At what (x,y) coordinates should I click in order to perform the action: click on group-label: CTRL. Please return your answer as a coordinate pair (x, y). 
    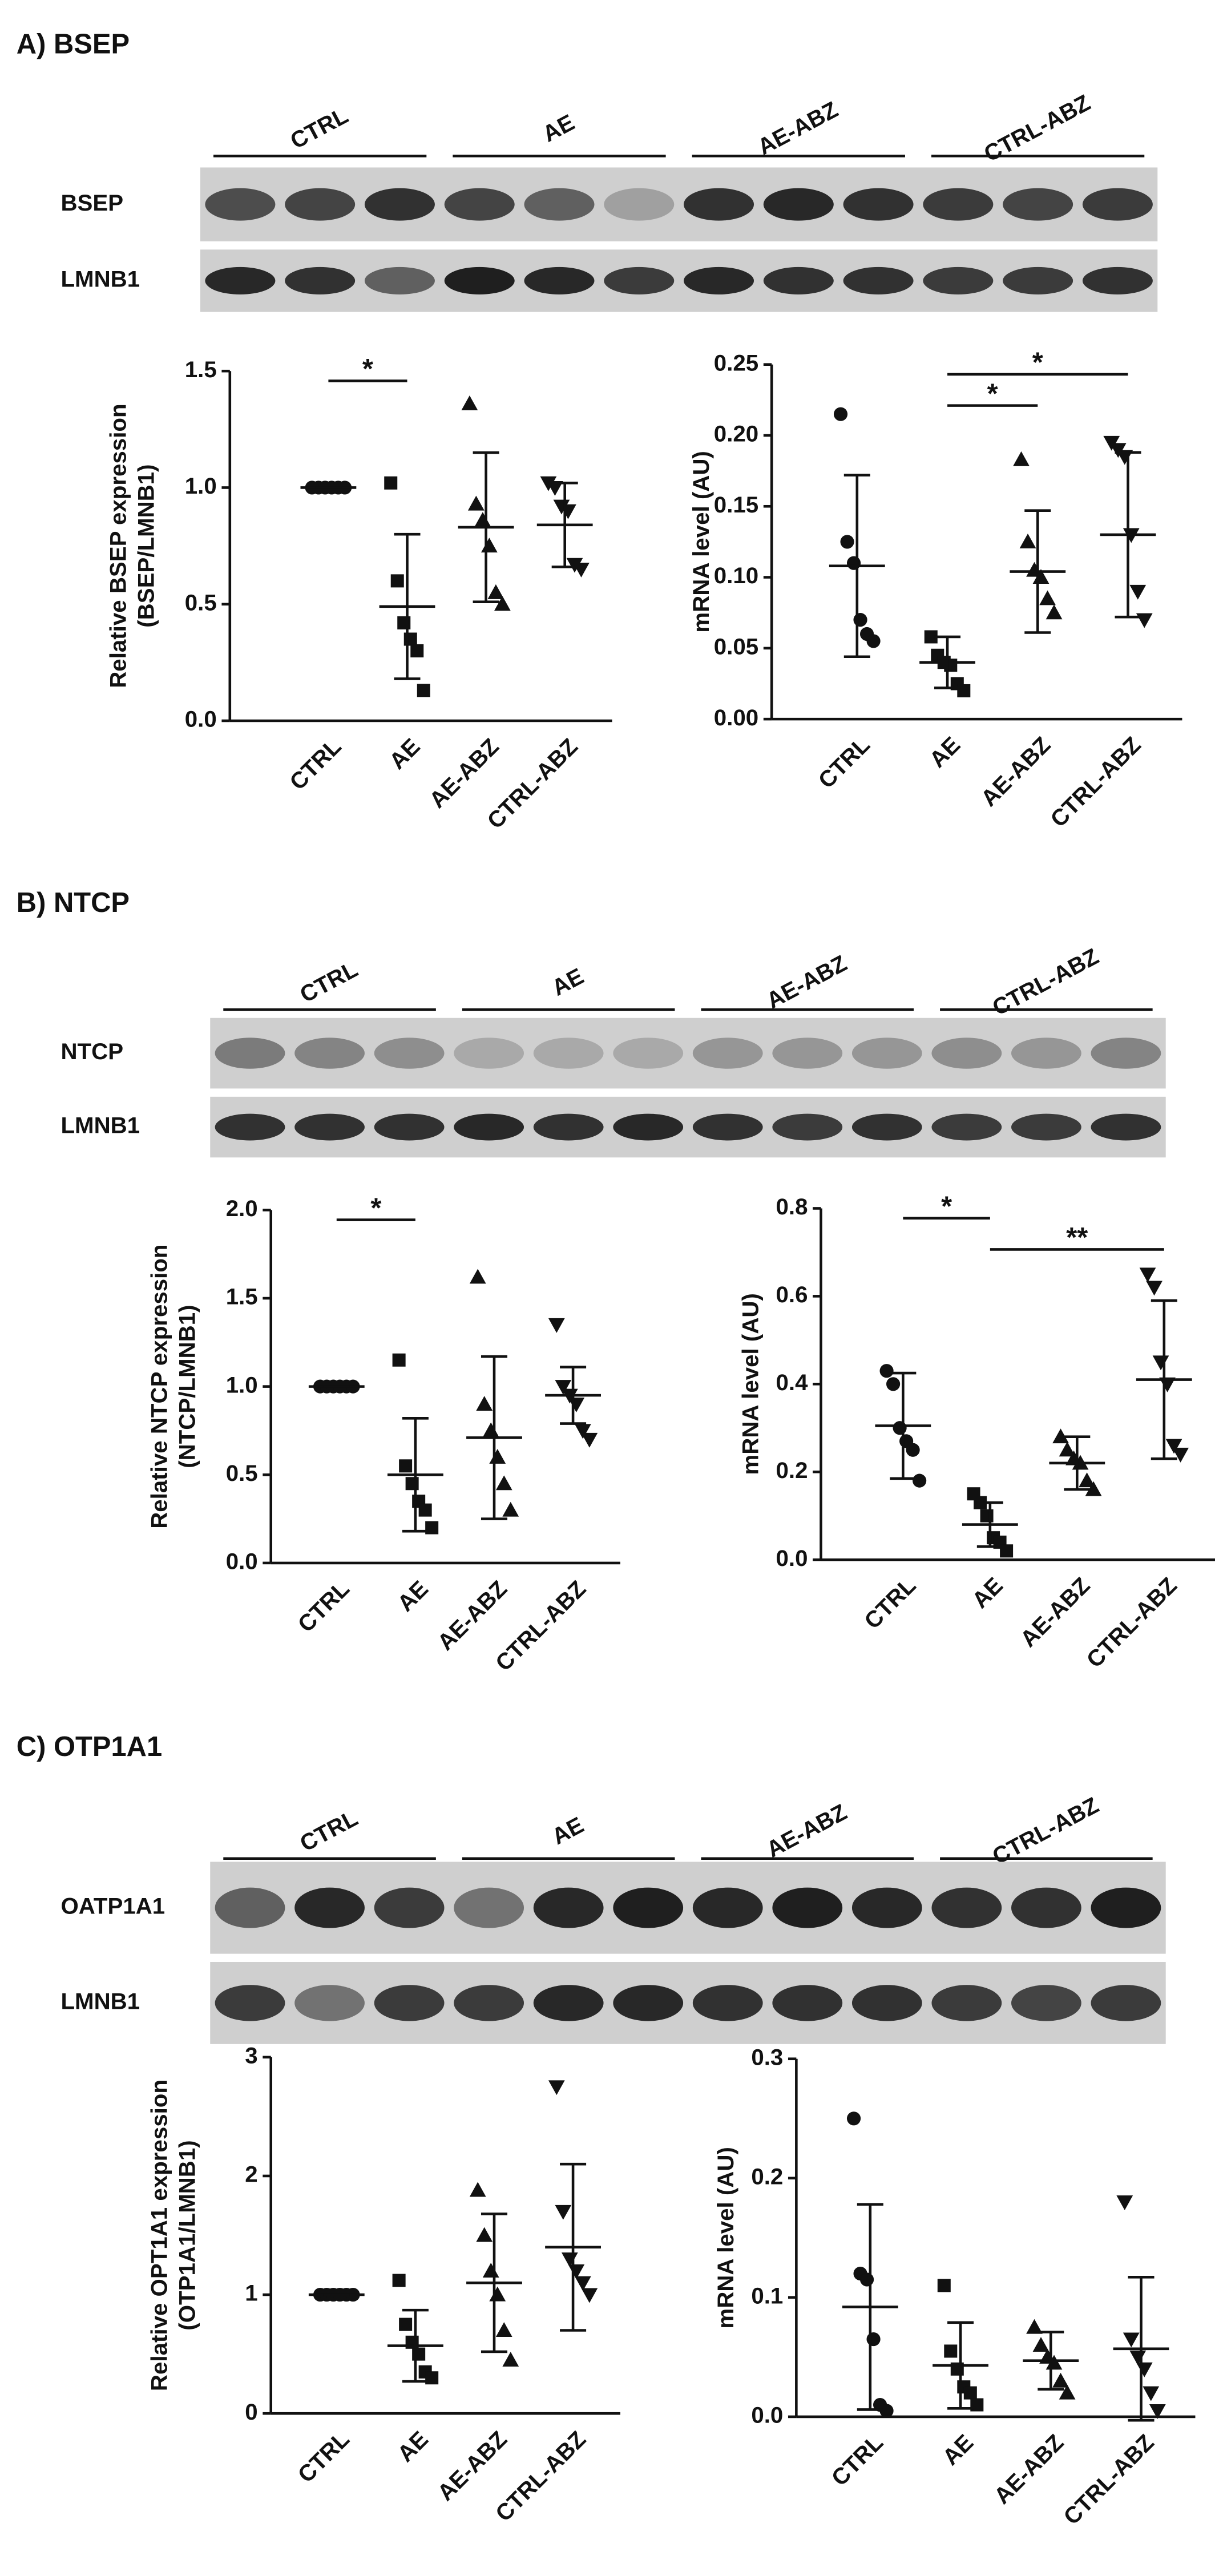
    Looking at the image, I should click on (319, 128).